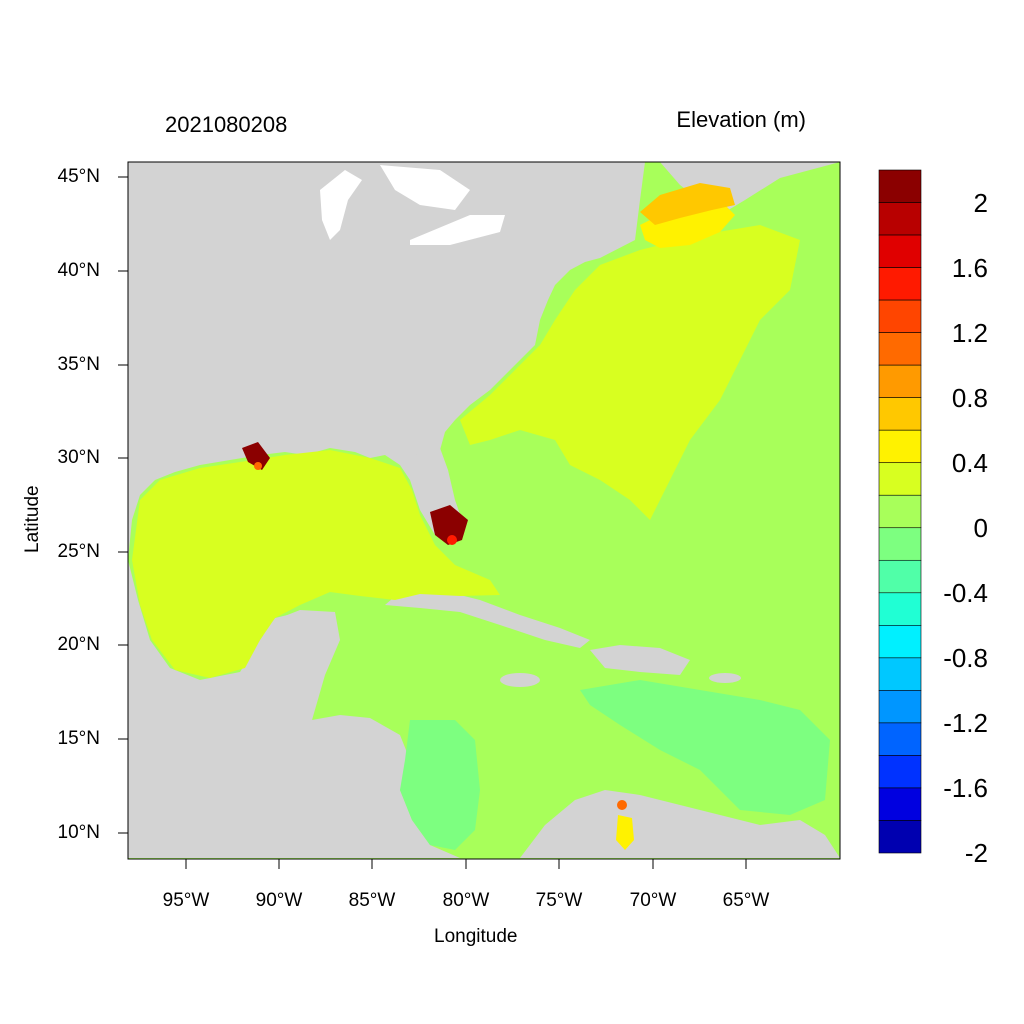  I want to click on x-tick-label: 95°W, so click(186, 900).